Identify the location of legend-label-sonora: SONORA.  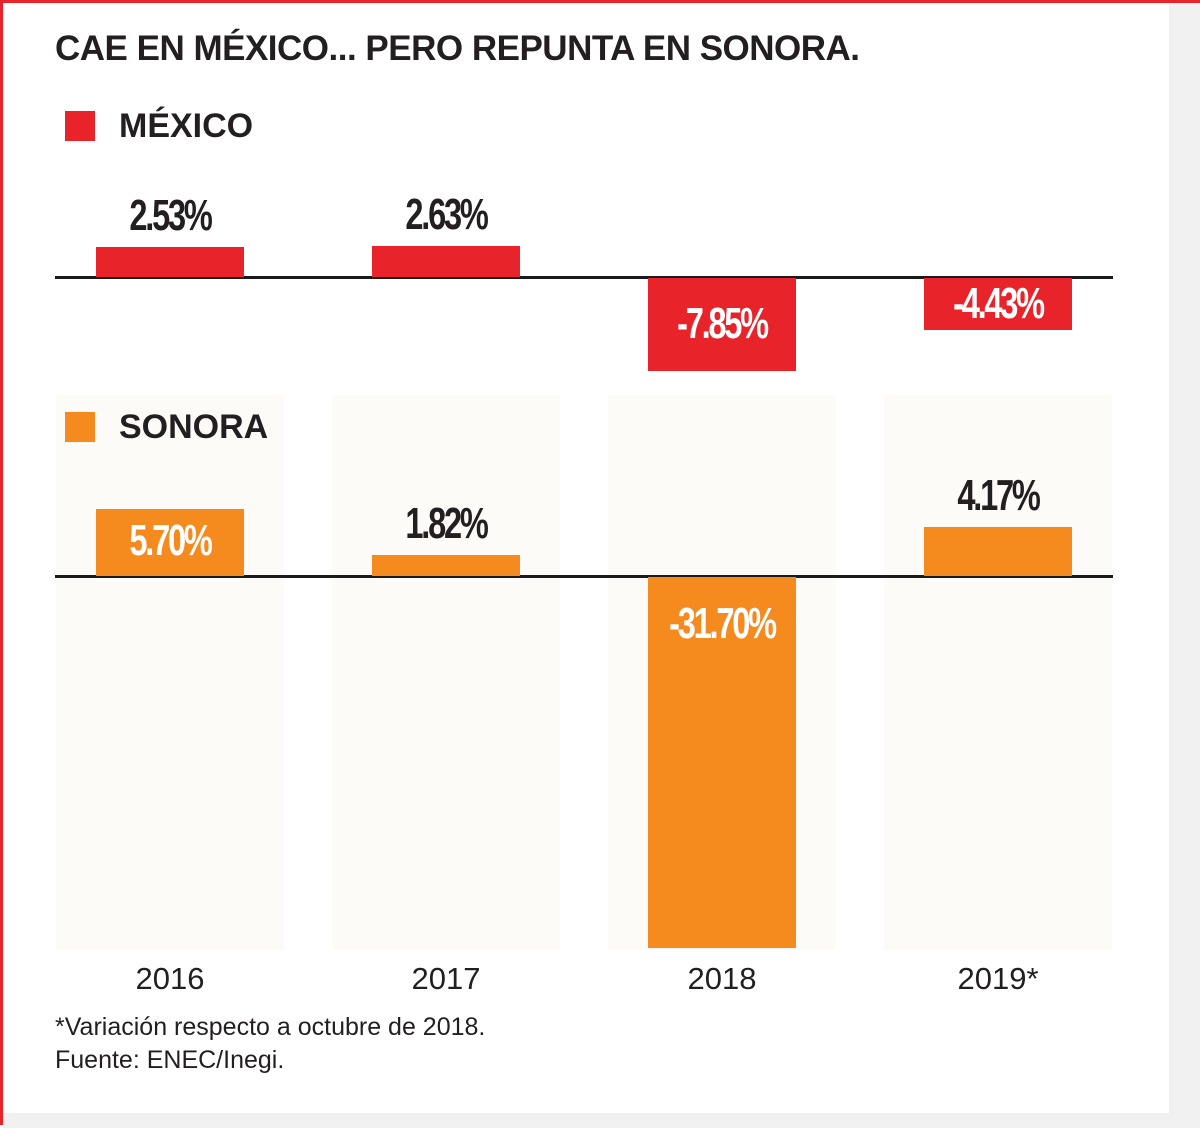
(194, 427).